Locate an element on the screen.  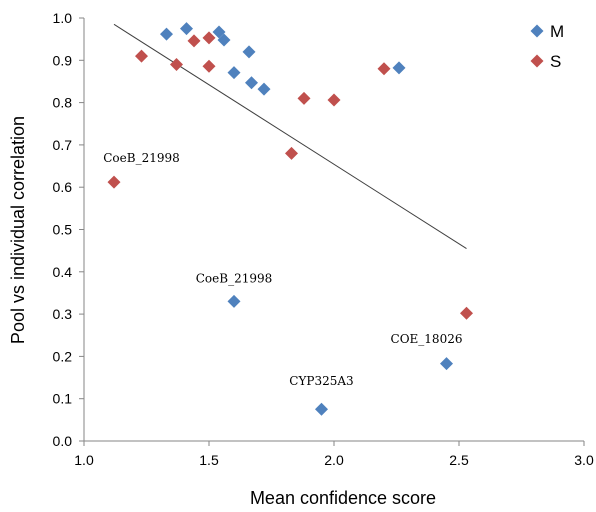
y-tick-label: 1.0 is located at coordinates (63, 18).